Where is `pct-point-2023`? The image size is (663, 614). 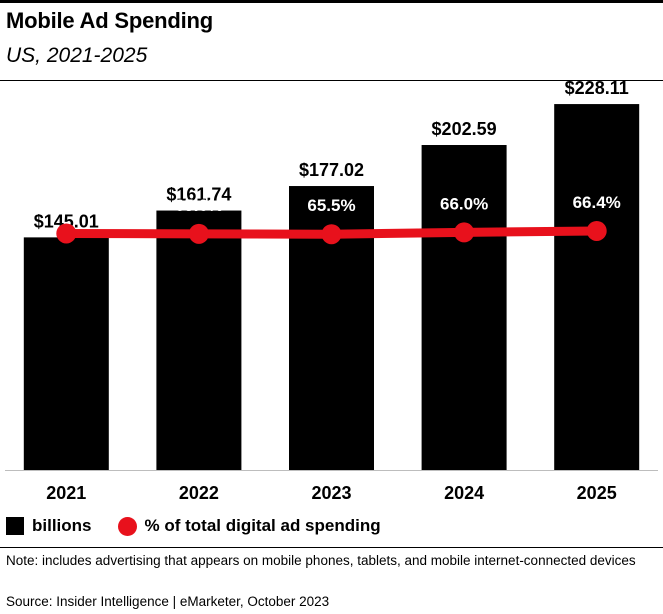 pct-point-2023 is located at coordinates (331, 234).